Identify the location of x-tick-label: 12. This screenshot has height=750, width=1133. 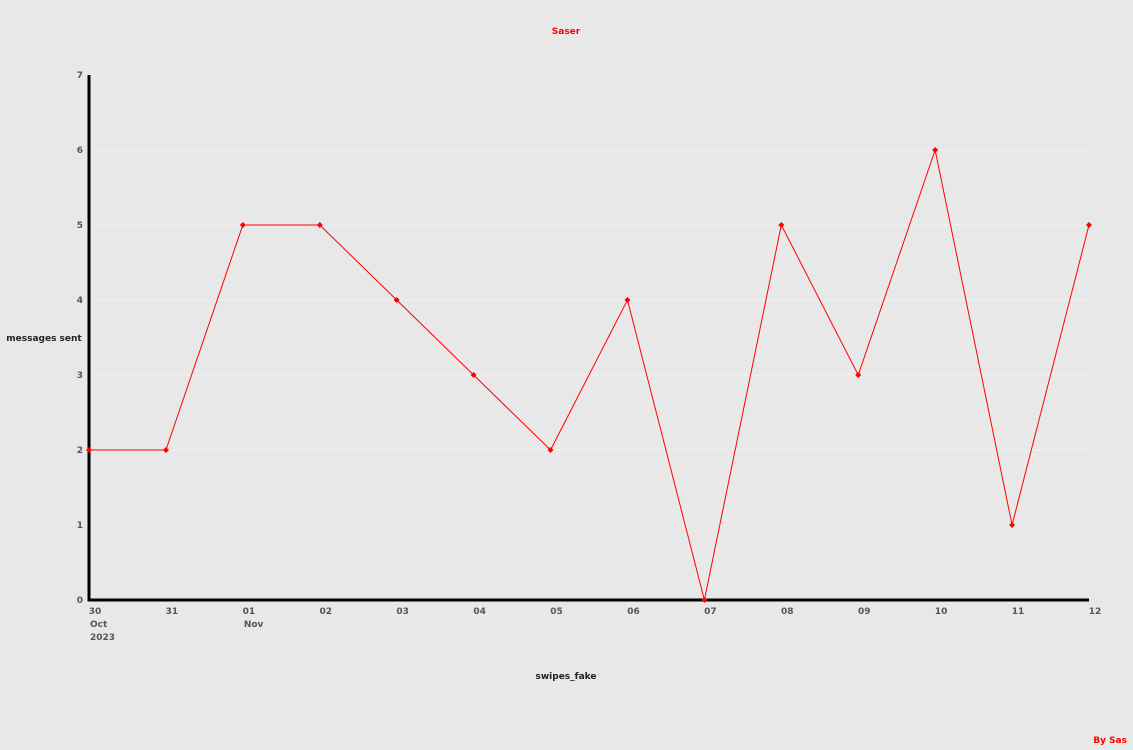
(1095, 612).